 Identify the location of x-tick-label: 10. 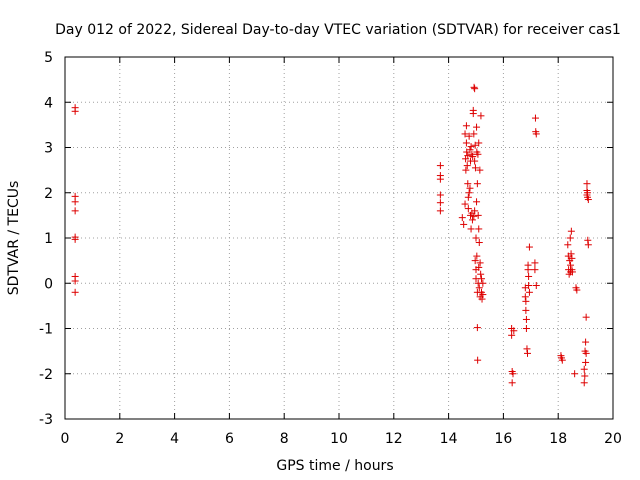
(339, 439).